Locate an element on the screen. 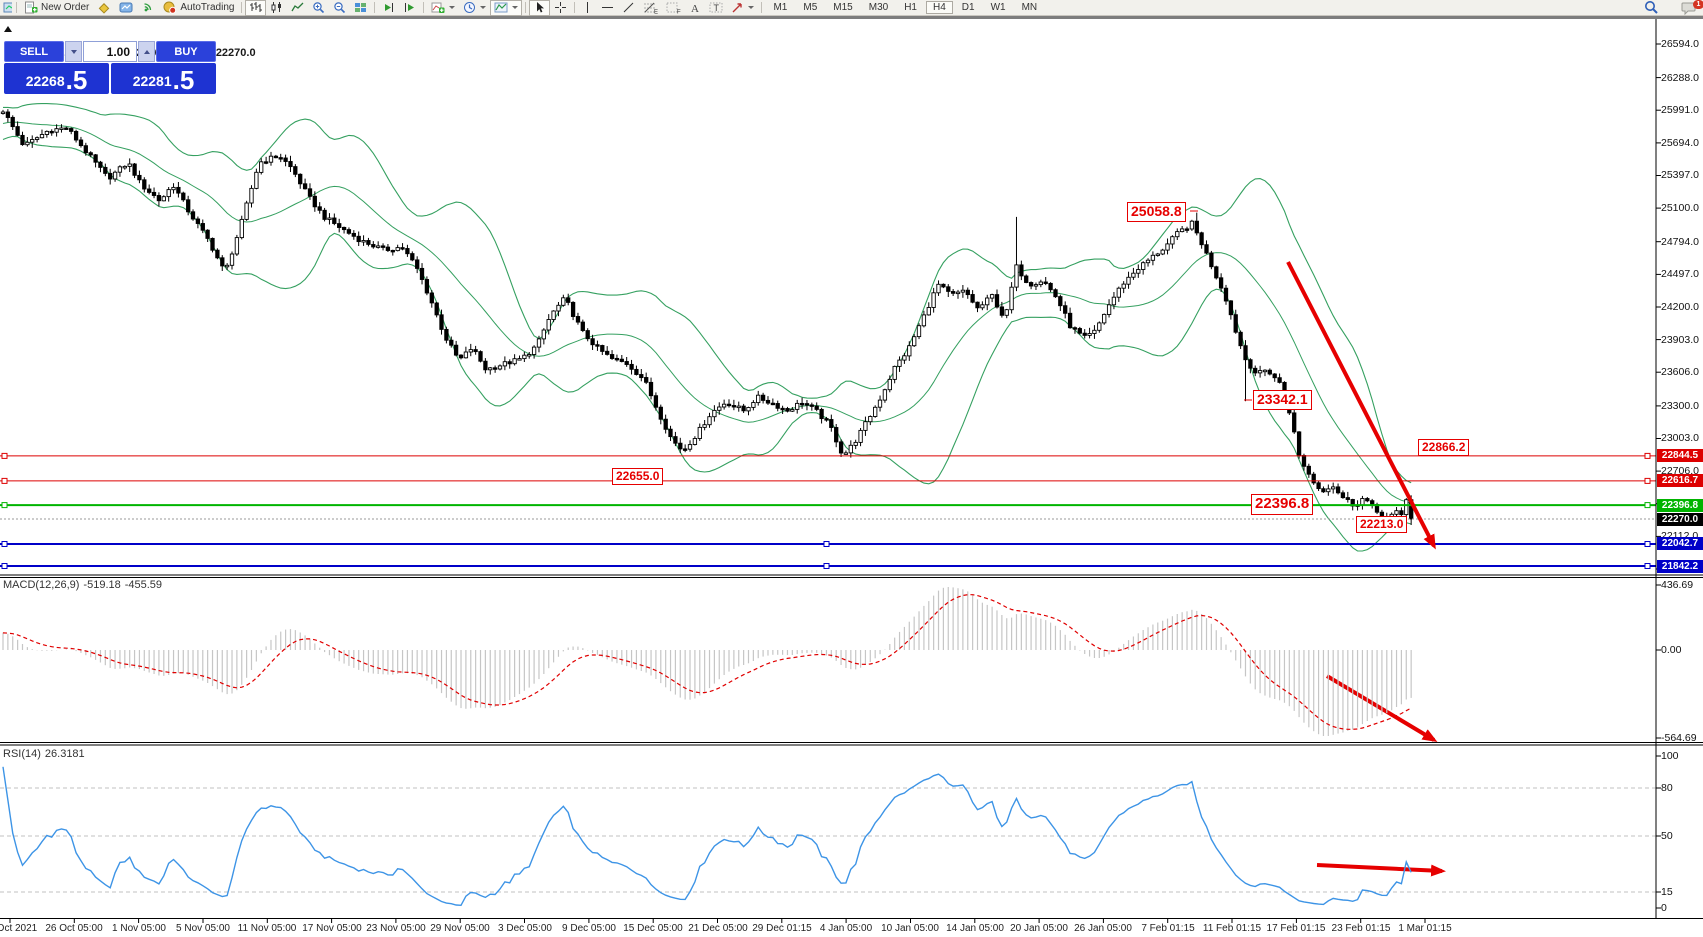 The image size is (1703, 937). date-axis-label: 17 Feb 01:15 is located at coordinates (1296, 928).